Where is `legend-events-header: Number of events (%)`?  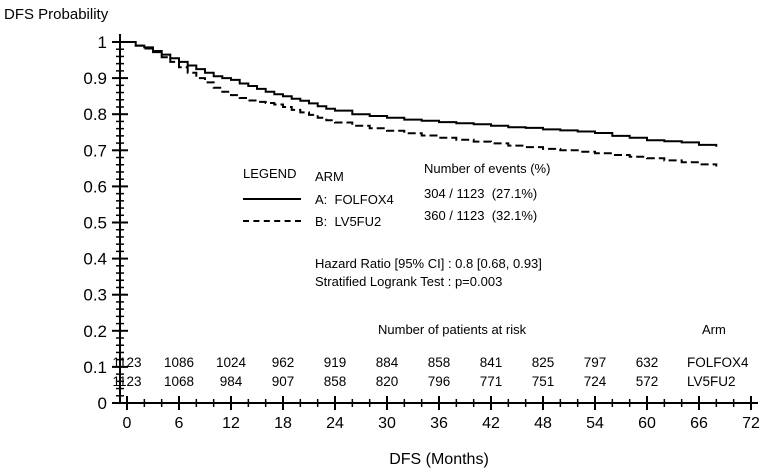 legend-events-header: Number of events (%) is located at coordinates (487, 168).